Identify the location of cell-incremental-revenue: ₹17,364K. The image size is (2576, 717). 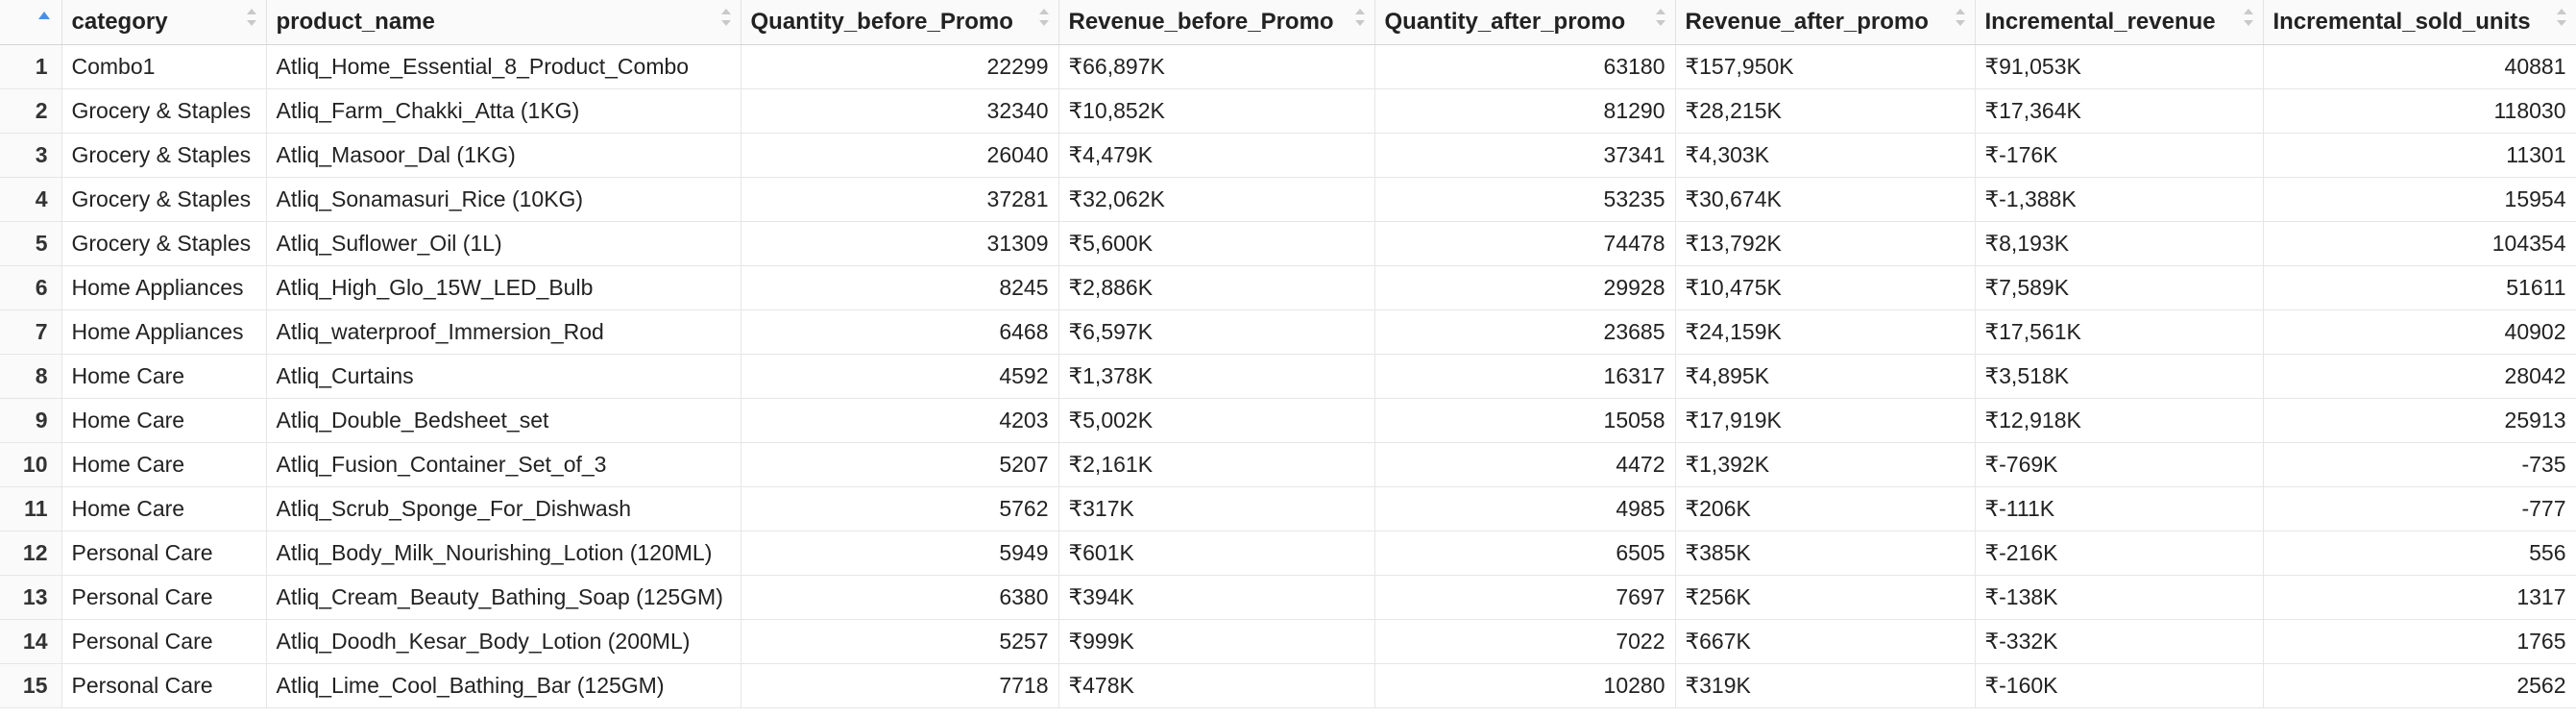
(2119, 111).